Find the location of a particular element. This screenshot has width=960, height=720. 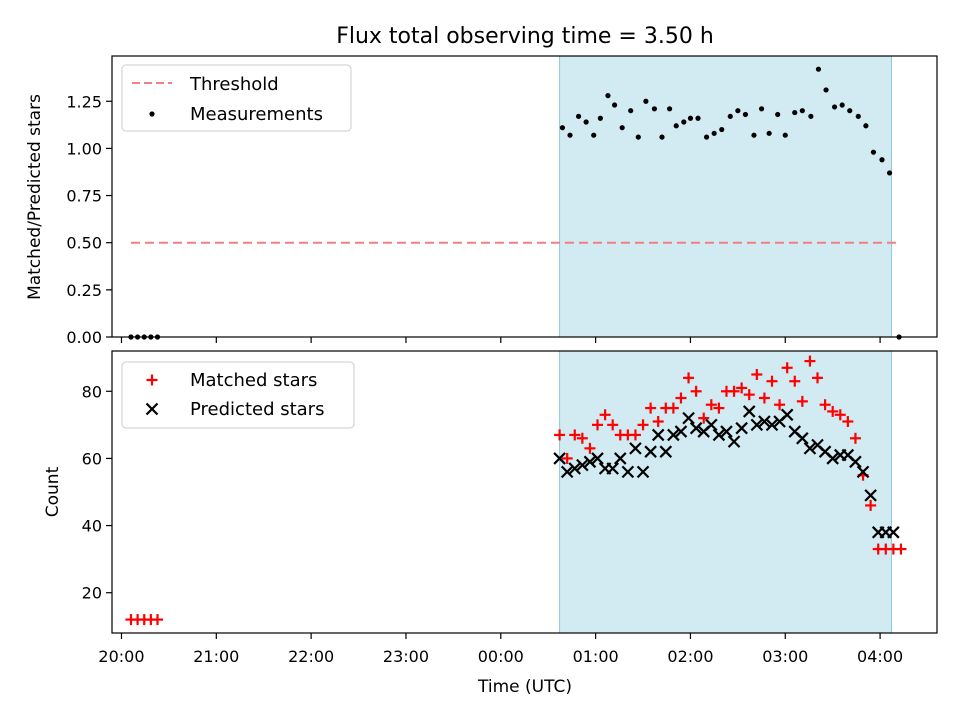

bottom-y-tick-label: 80 is located at coordinates (92, 391).